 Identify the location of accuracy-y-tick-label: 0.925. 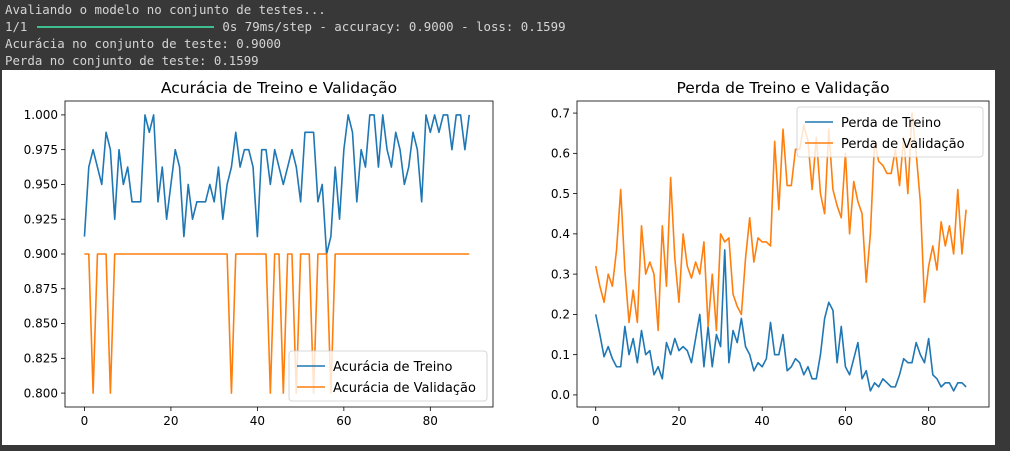
(41, 219).